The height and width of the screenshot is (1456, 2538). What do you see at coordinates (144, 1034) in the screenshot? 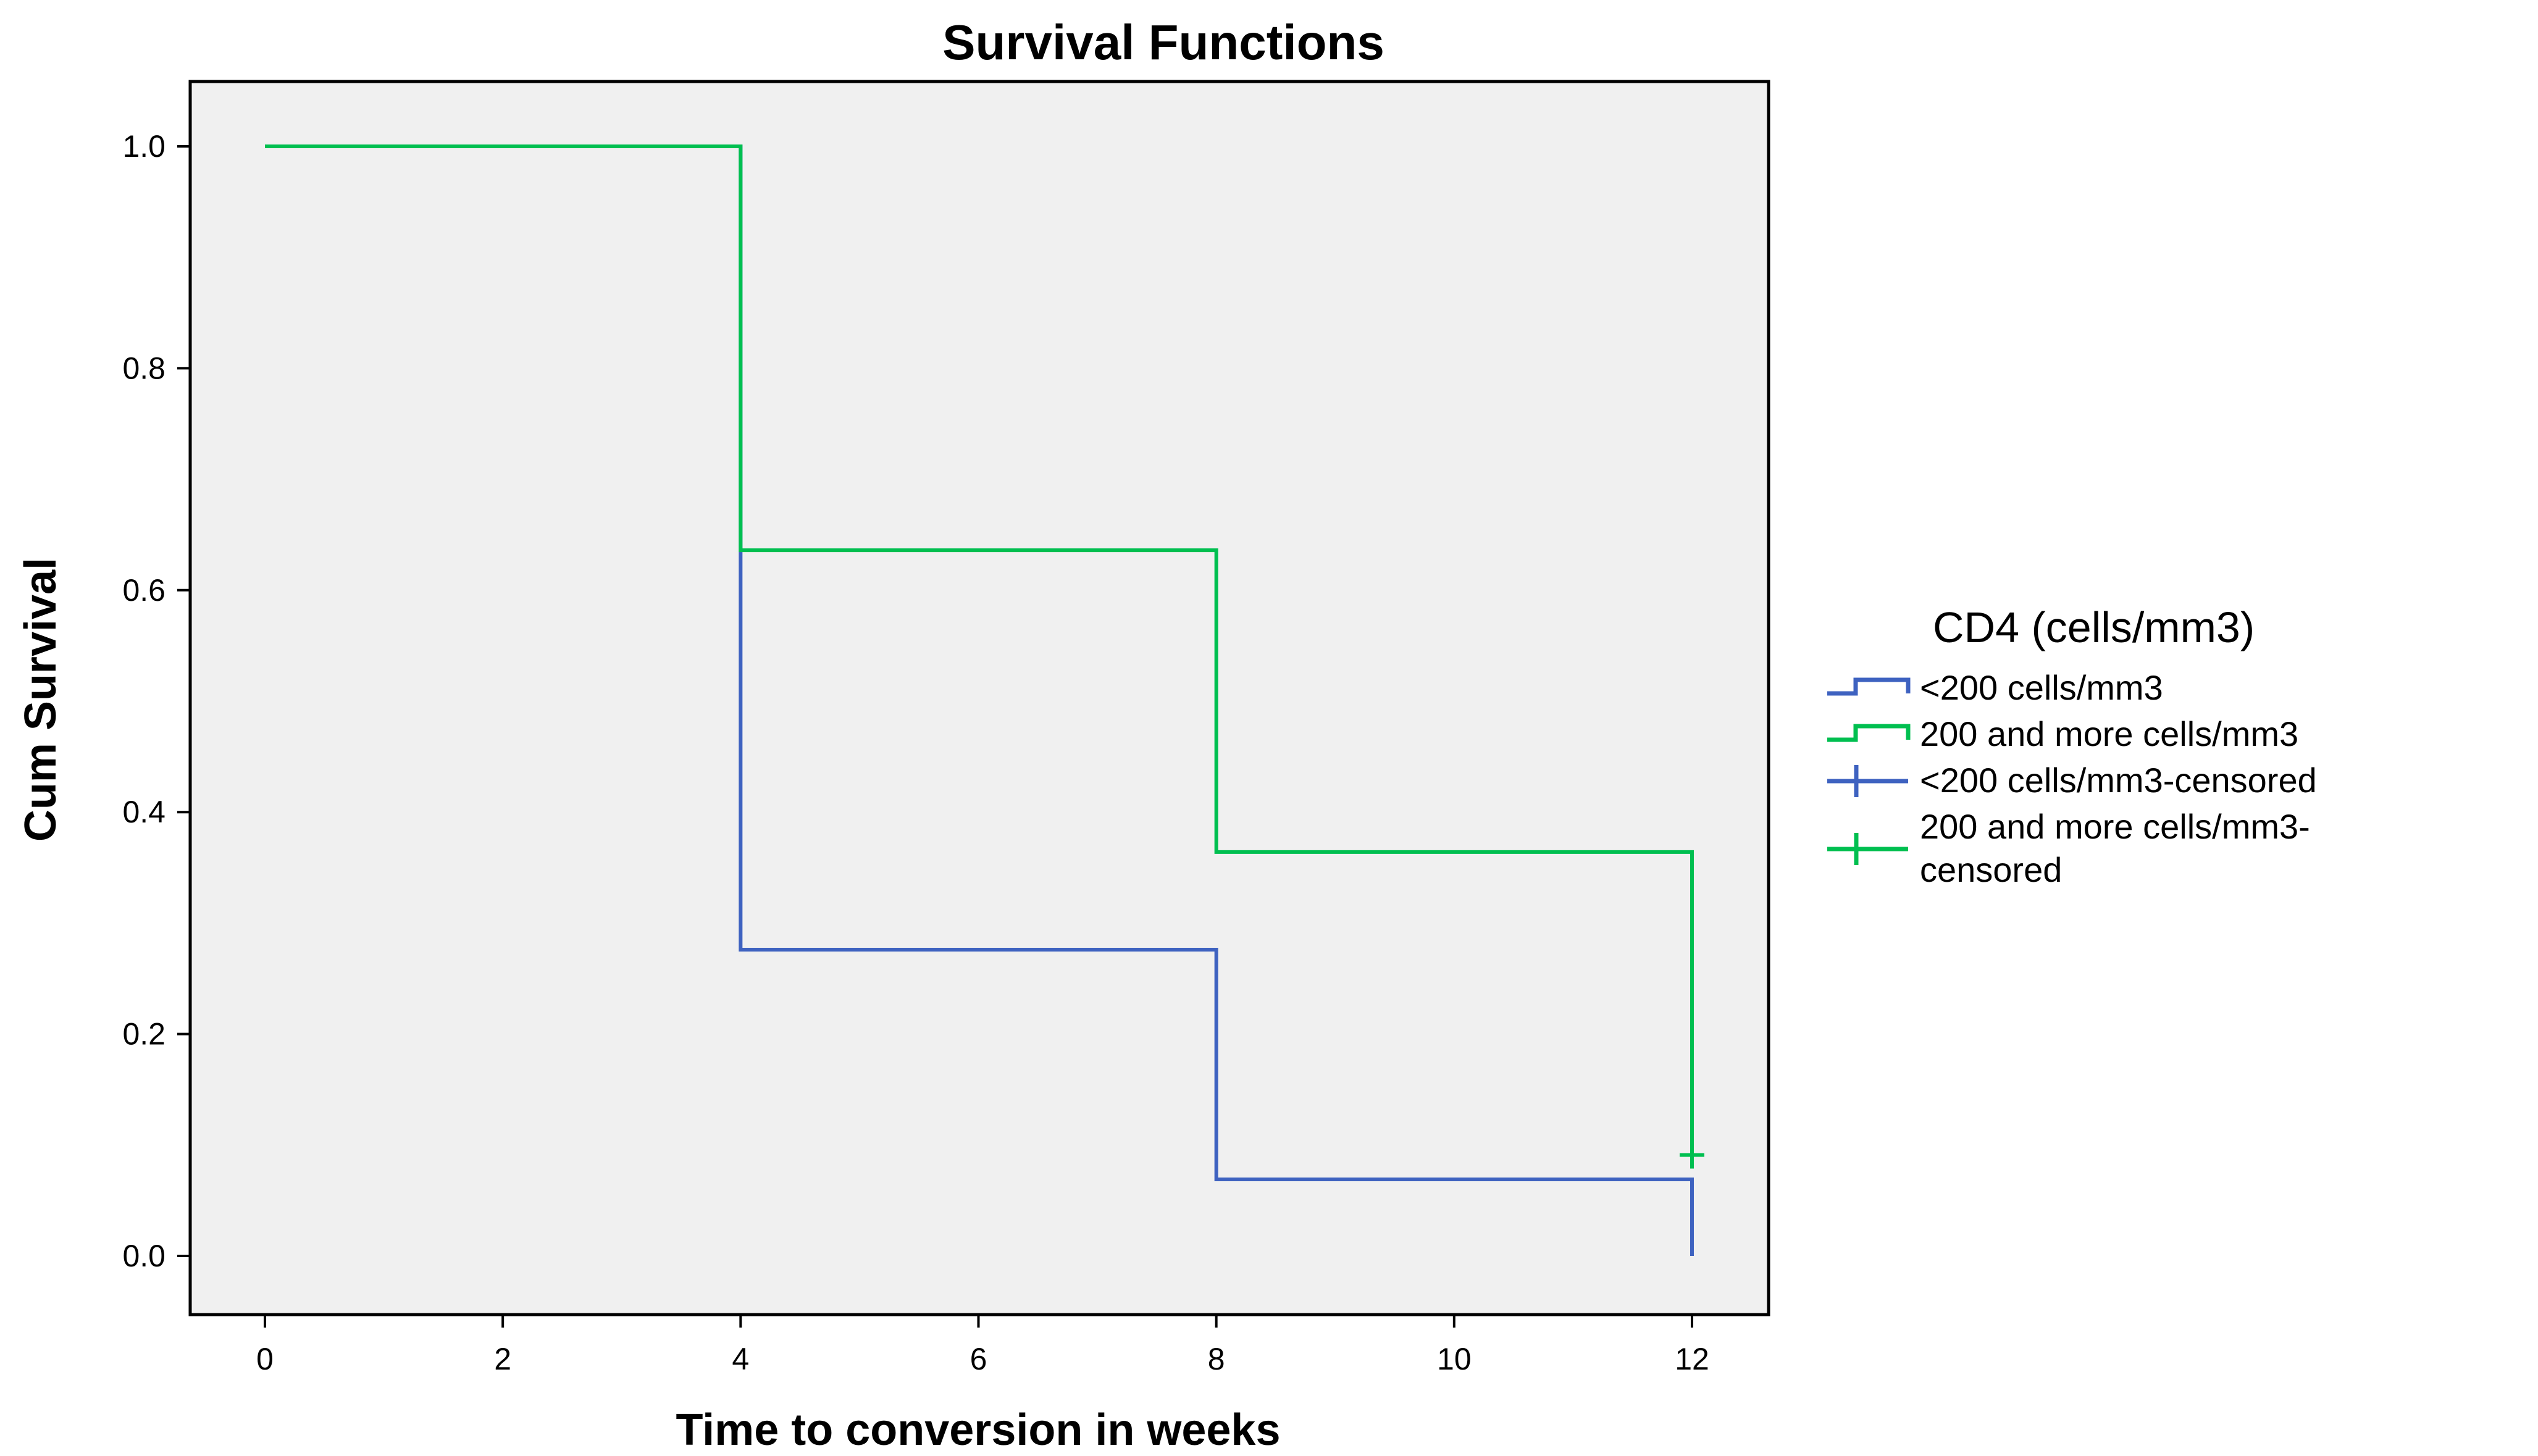
I see `y-tick-label: 0.2` at bounding box center [144, 1034].